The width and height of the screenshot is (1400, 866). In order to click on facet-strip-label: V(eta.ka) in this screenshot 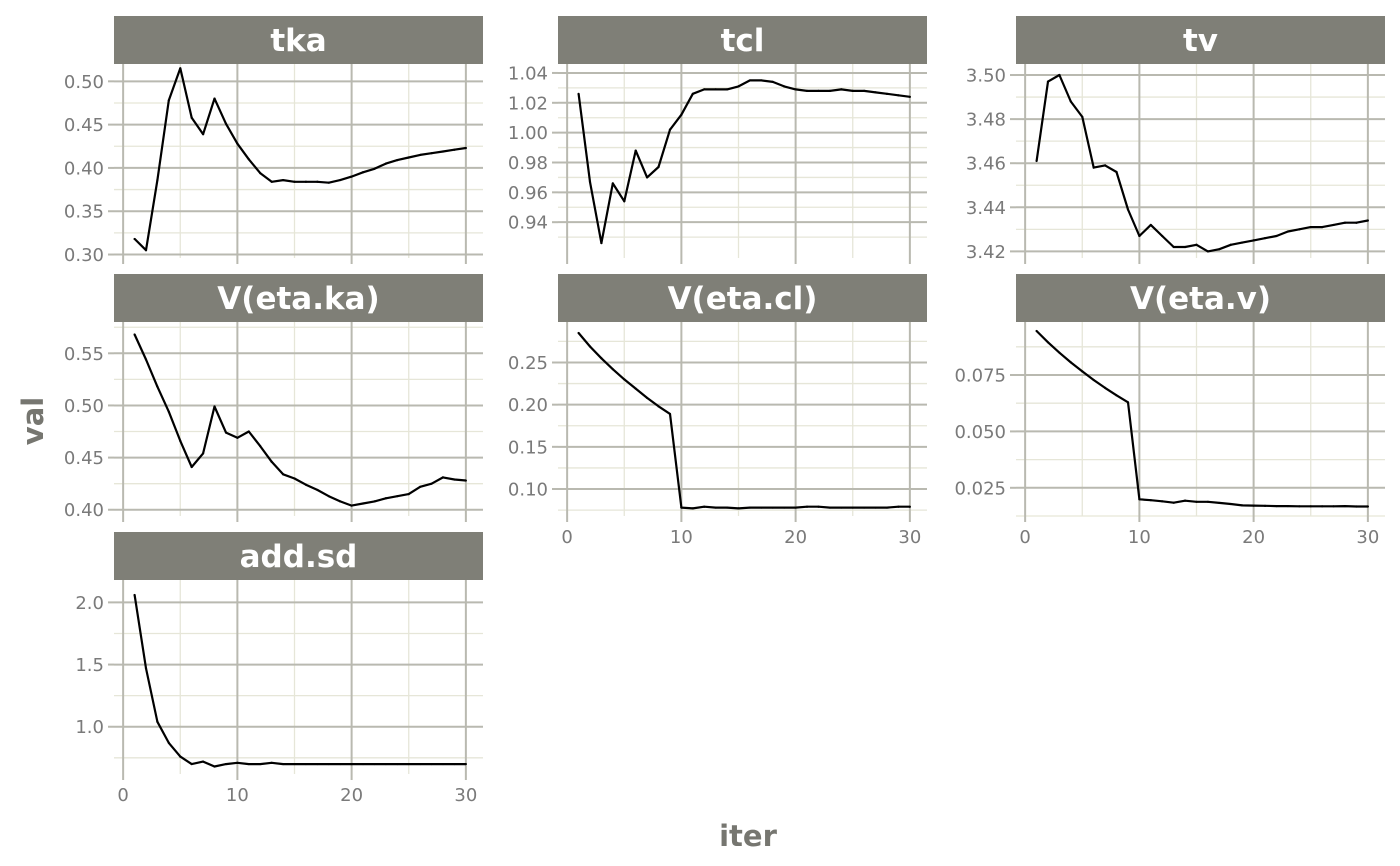, I will do `click(298, 299)`.